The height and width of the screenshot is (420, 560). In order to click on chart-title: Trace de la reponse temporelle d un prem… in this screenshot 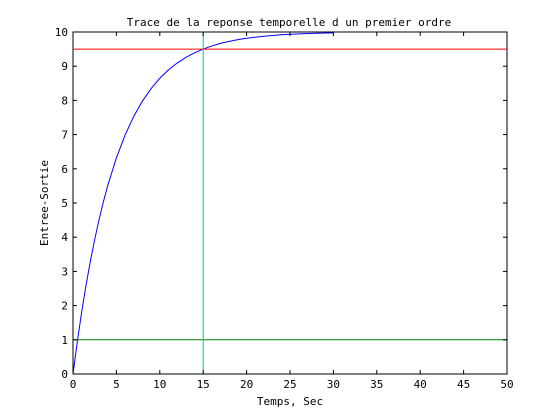, I will do `click(289, 22)`.